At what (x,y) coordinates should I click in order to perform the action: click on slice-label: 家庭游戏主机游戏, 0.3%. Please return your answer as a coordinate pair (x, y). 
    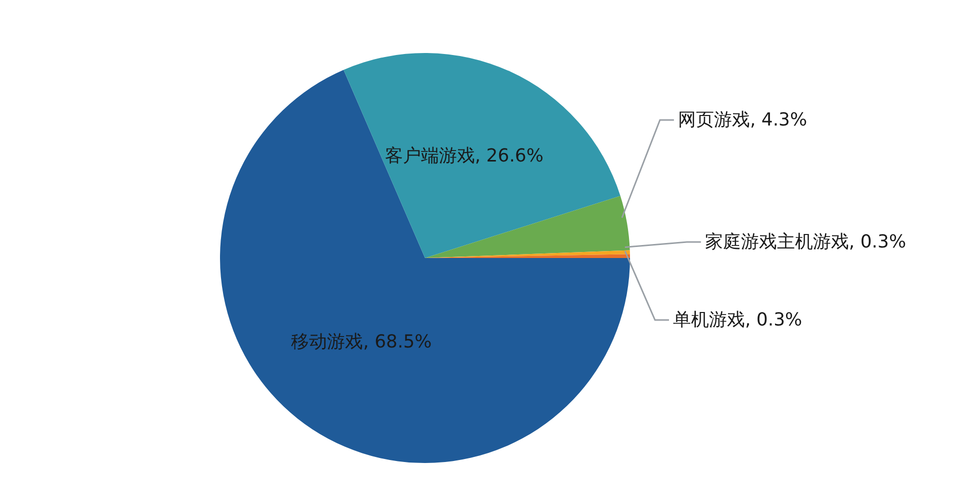
    Looking at the image, I should click on (805, 242).